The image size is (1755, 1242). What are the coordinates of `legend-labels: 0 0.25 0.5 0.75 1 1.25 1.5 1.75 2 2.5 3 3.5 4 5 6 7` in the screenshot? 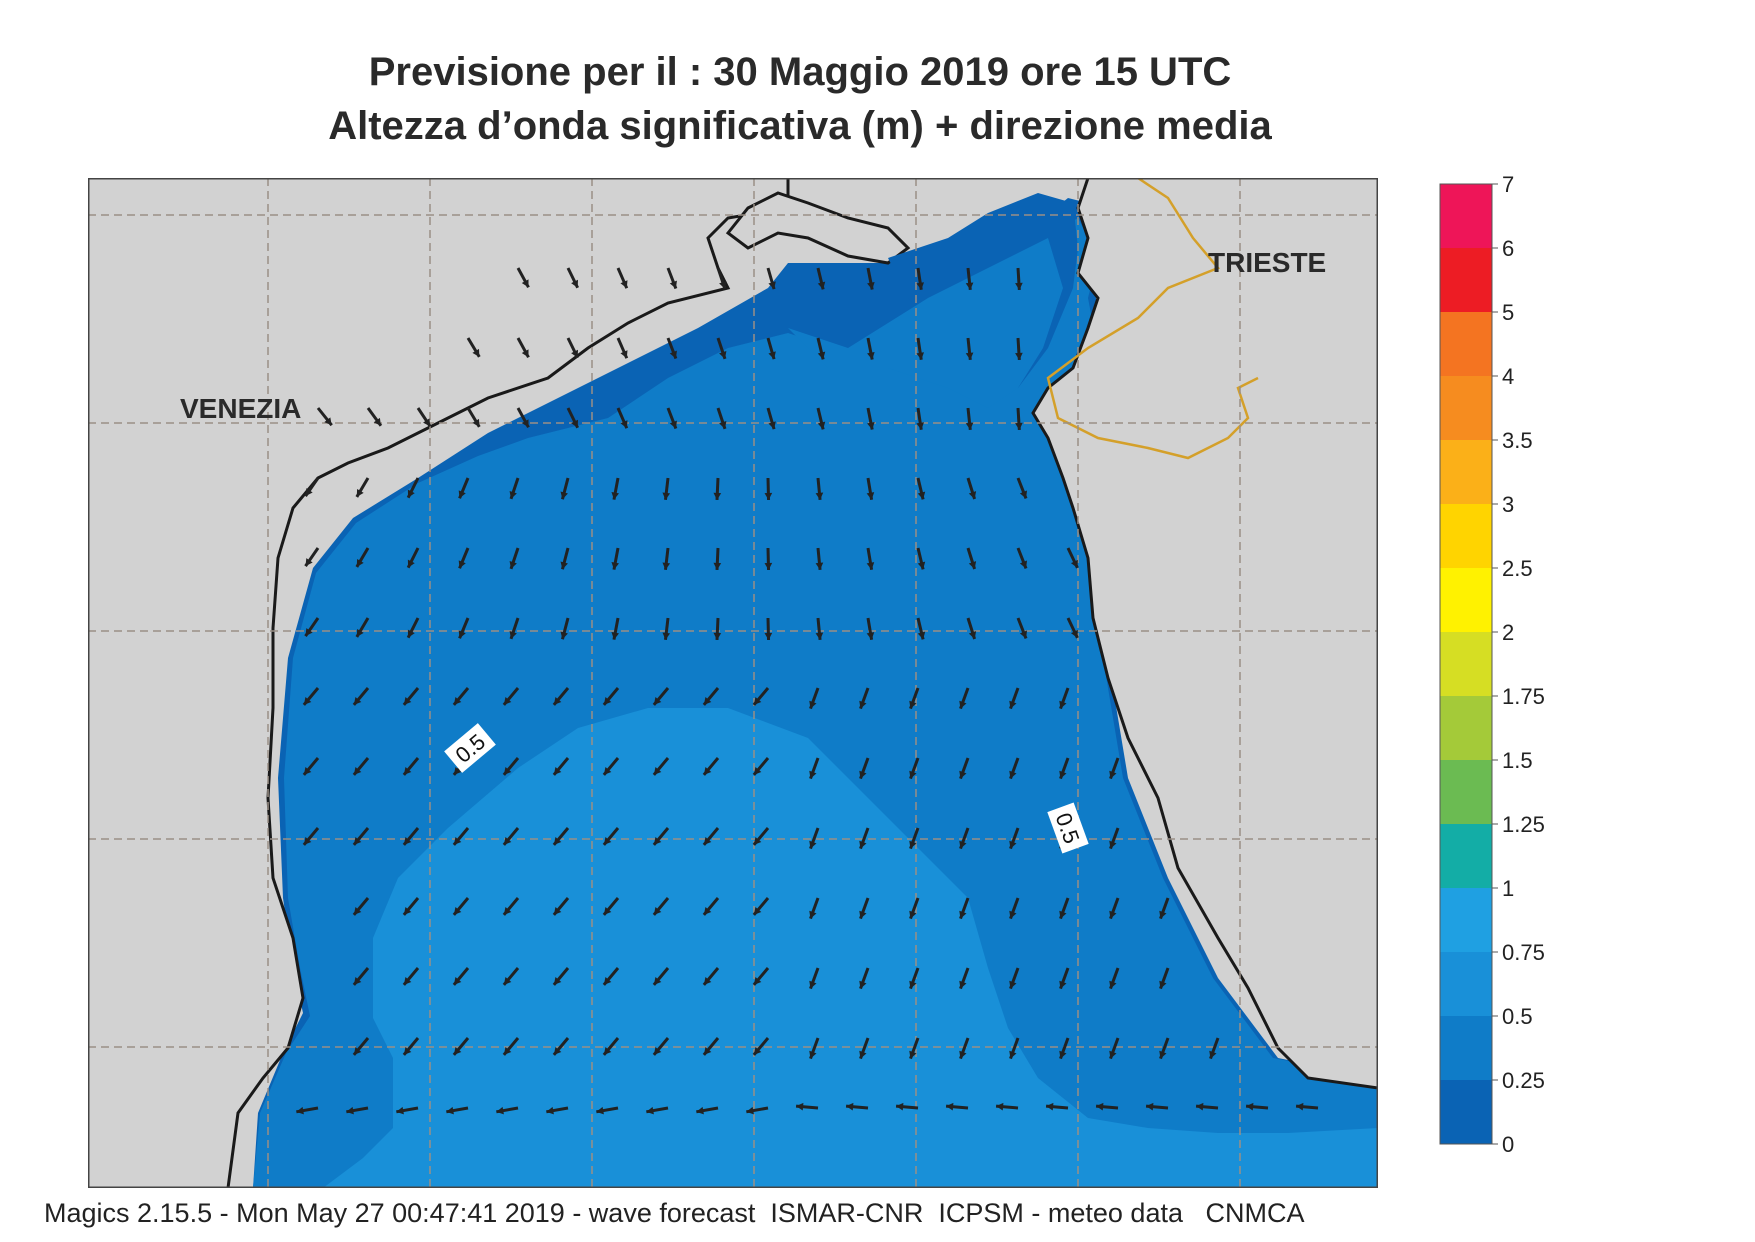 It's located at (1518, 664).